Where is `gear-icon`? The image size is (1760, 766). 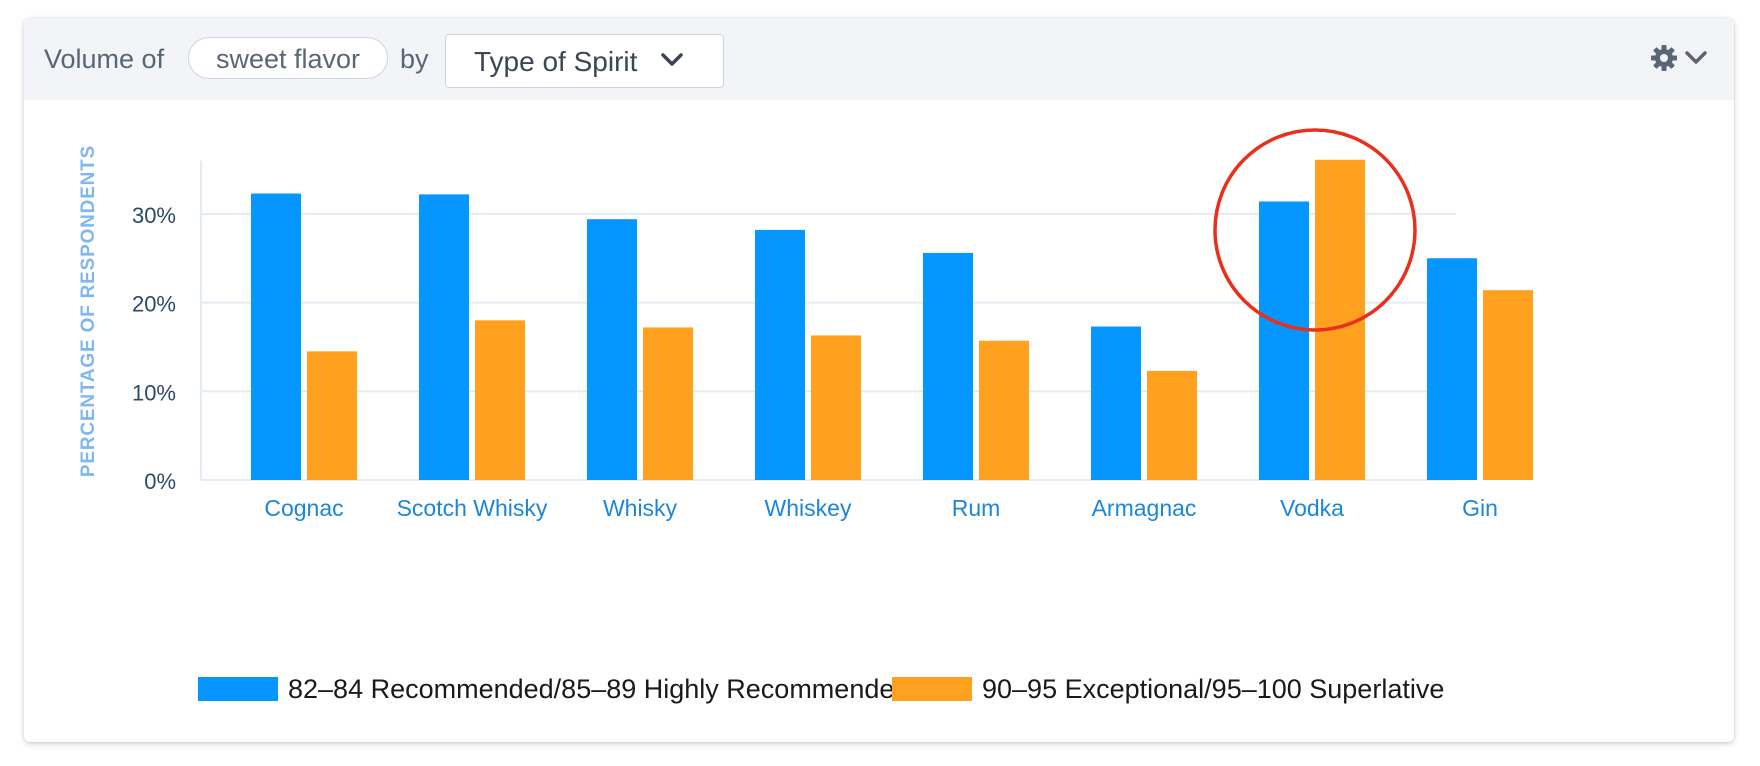
gear-icon is located at coordinates (1664, 60).